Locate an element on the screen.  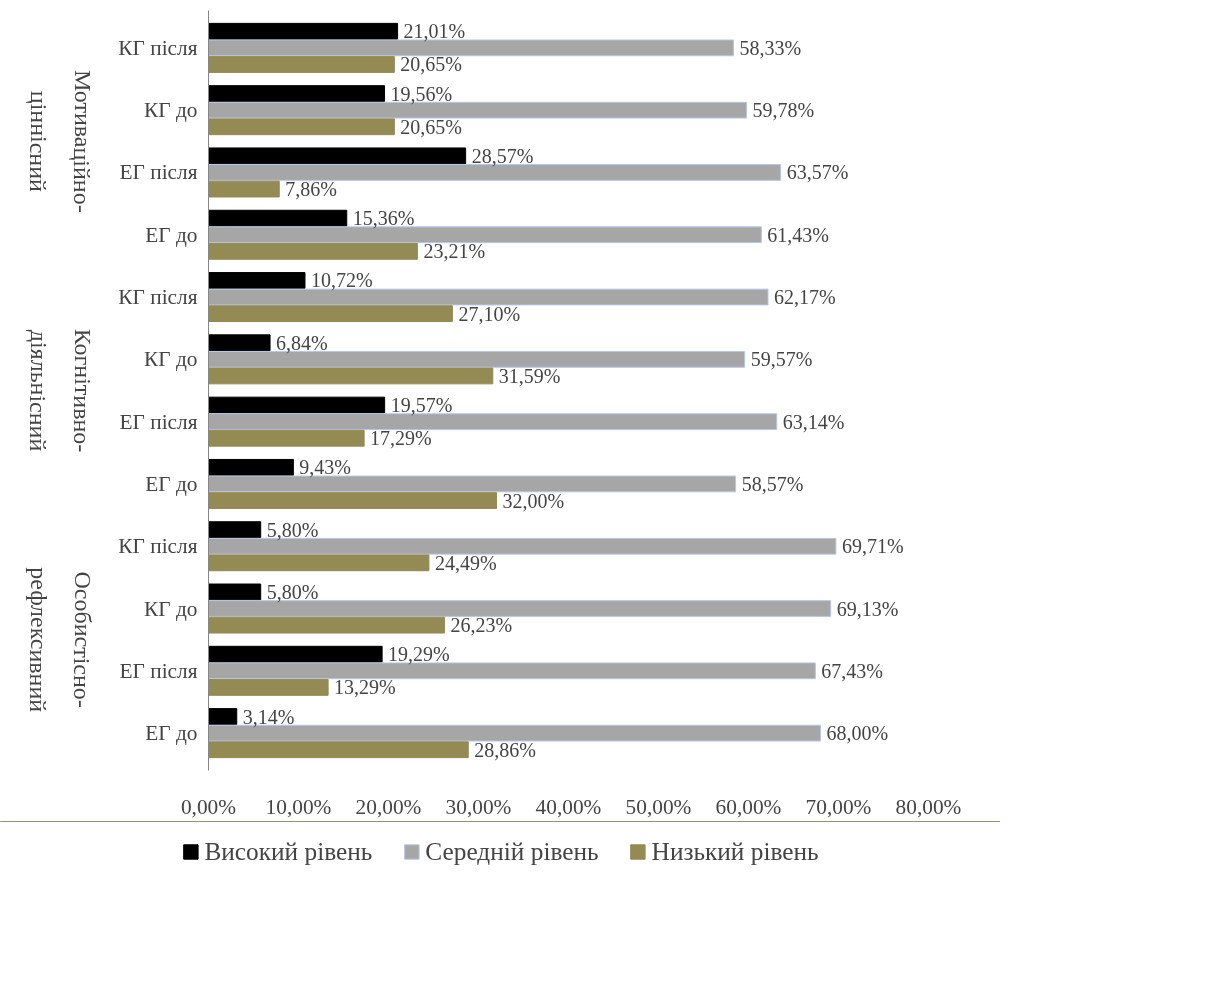
data-label: 59,78% is located at coordinates (783, 110).